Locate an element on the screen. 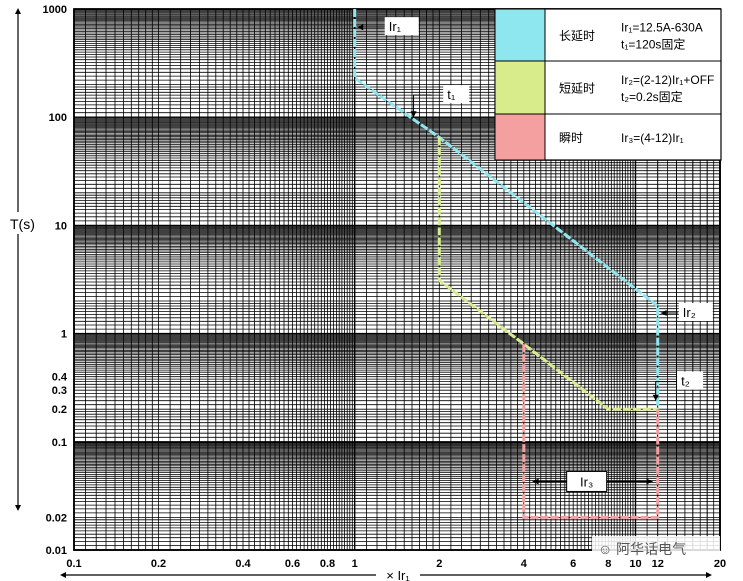  watermark-bg is located at coordinates (656, 548).